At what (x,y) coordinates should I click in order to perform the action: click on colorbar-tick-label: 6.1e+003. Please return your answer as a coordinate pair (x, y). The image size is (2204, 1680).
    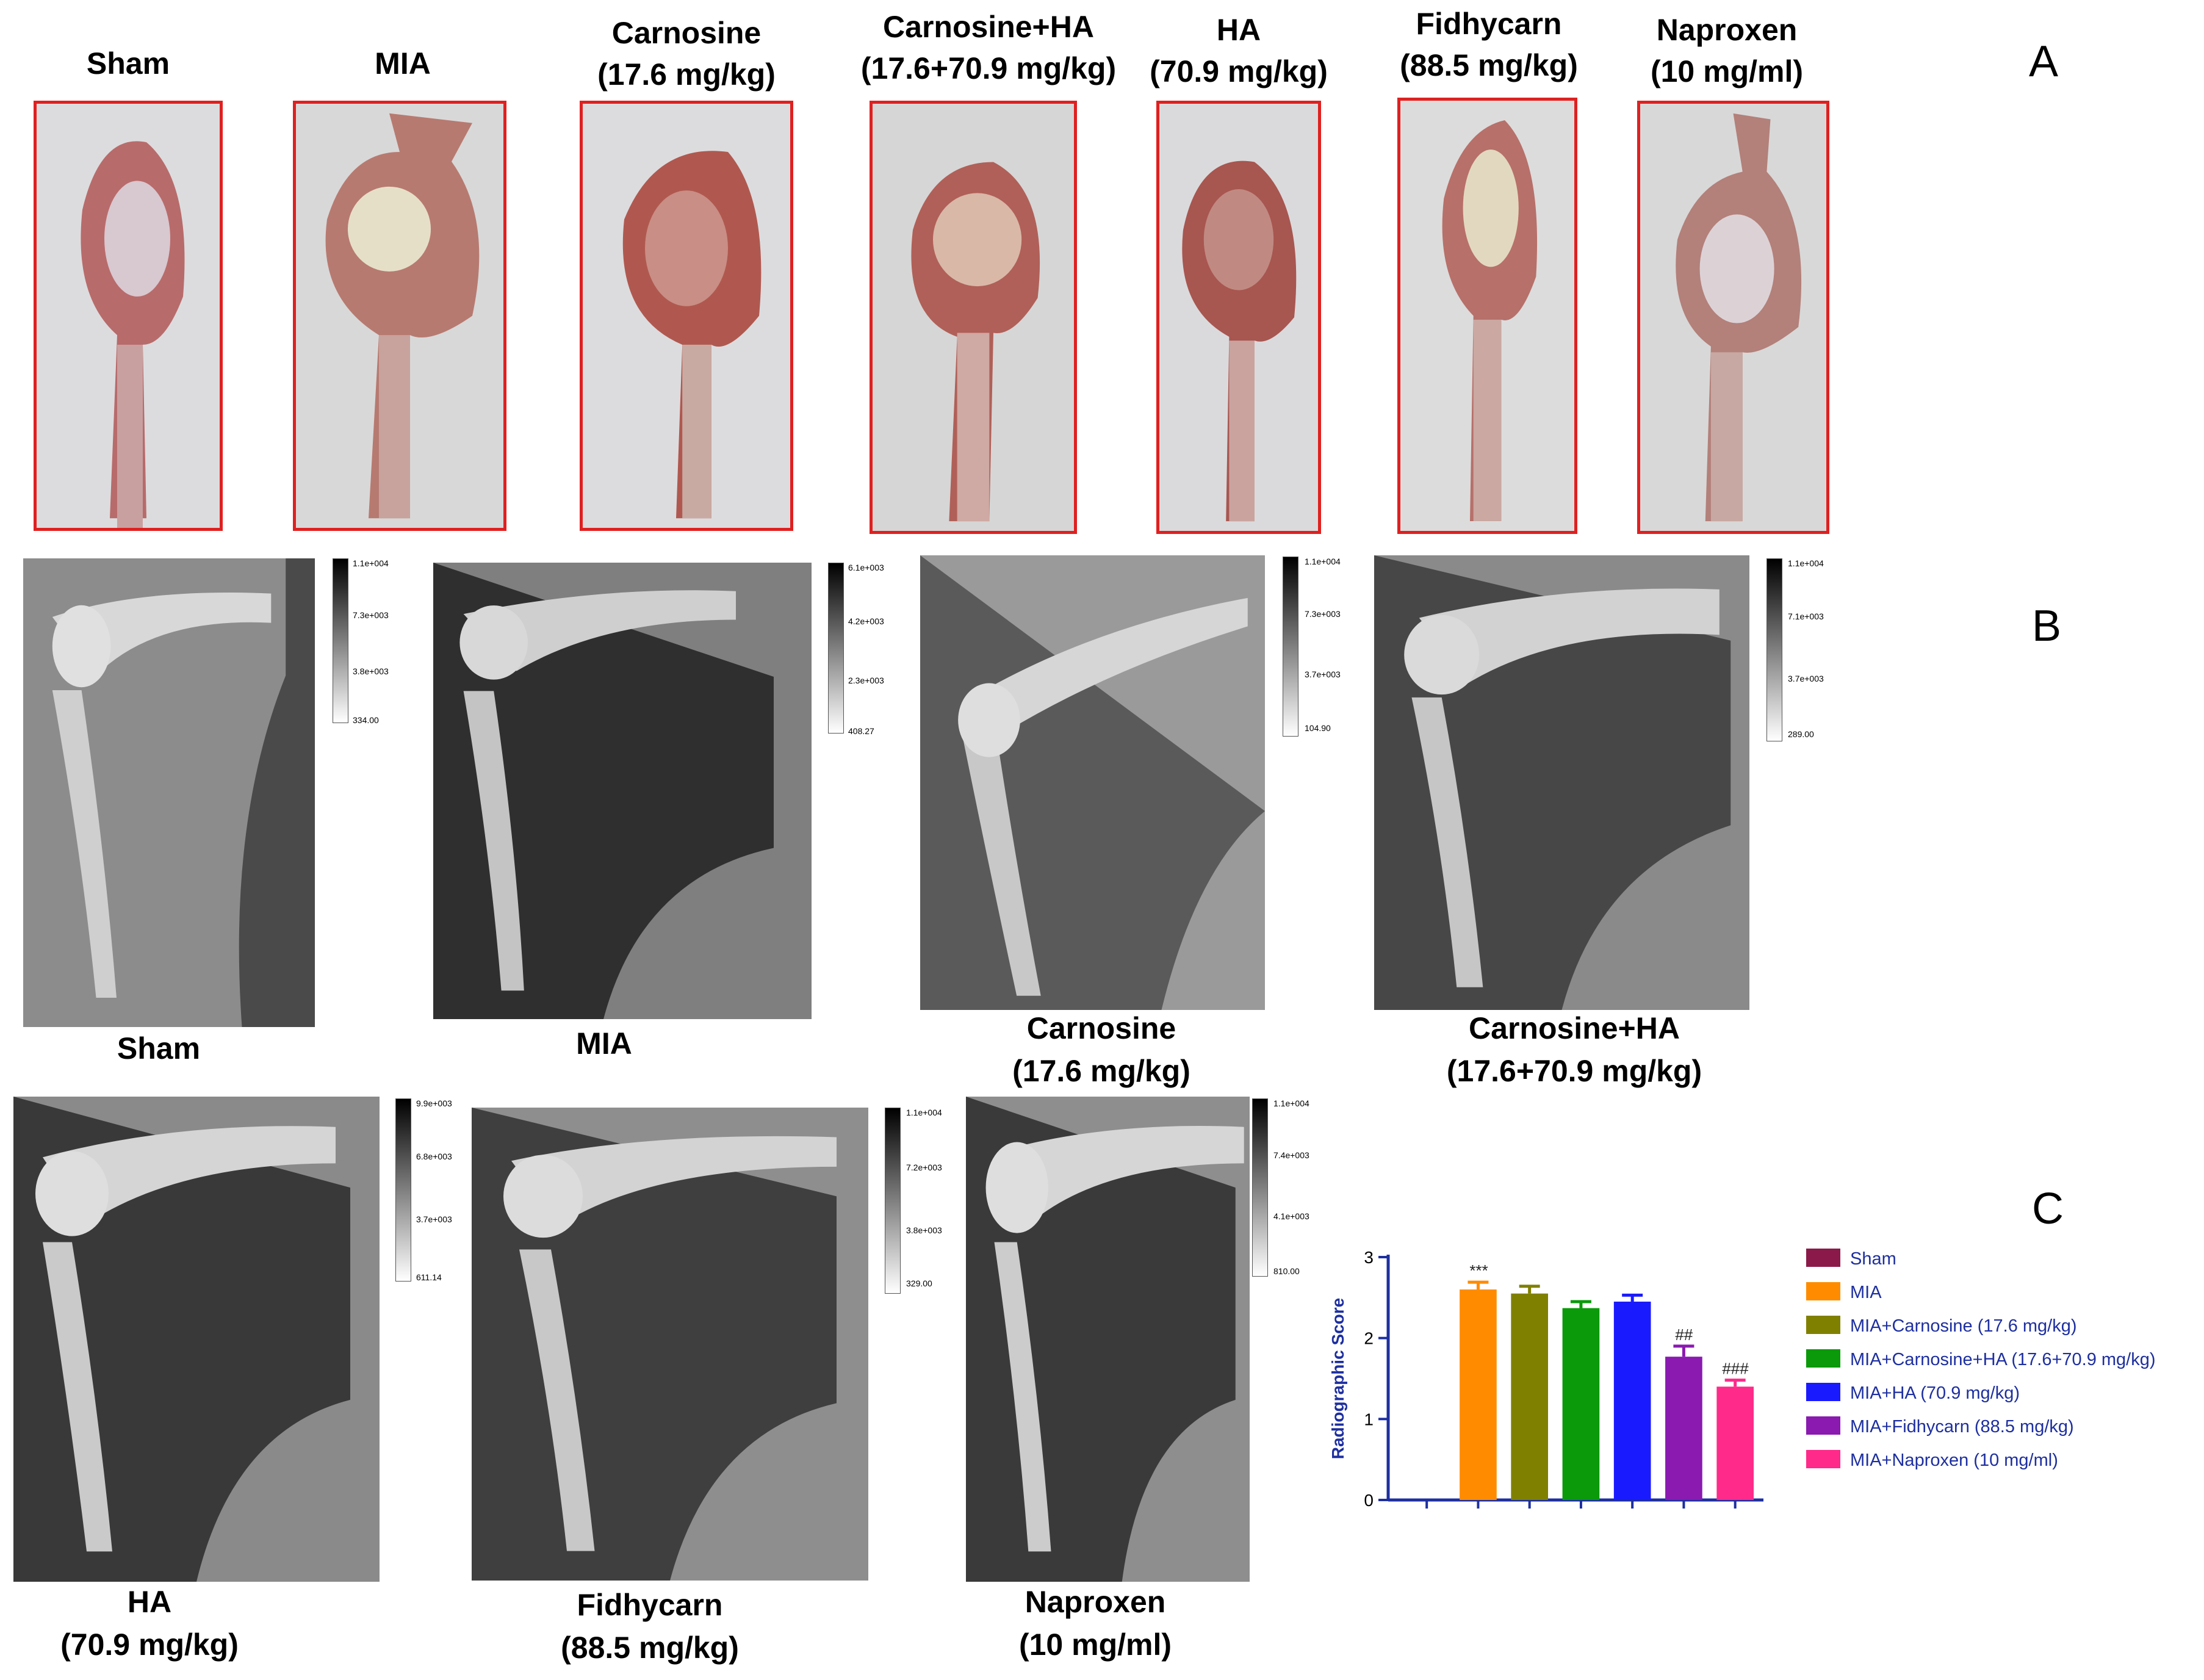
    Looking at the image, I should click on (866, 567).